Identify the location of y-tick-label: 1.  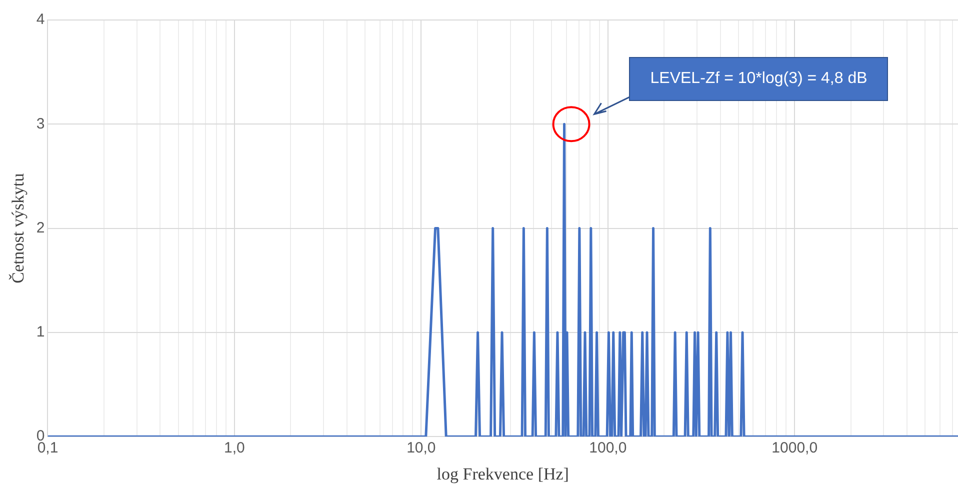
(40, 332).